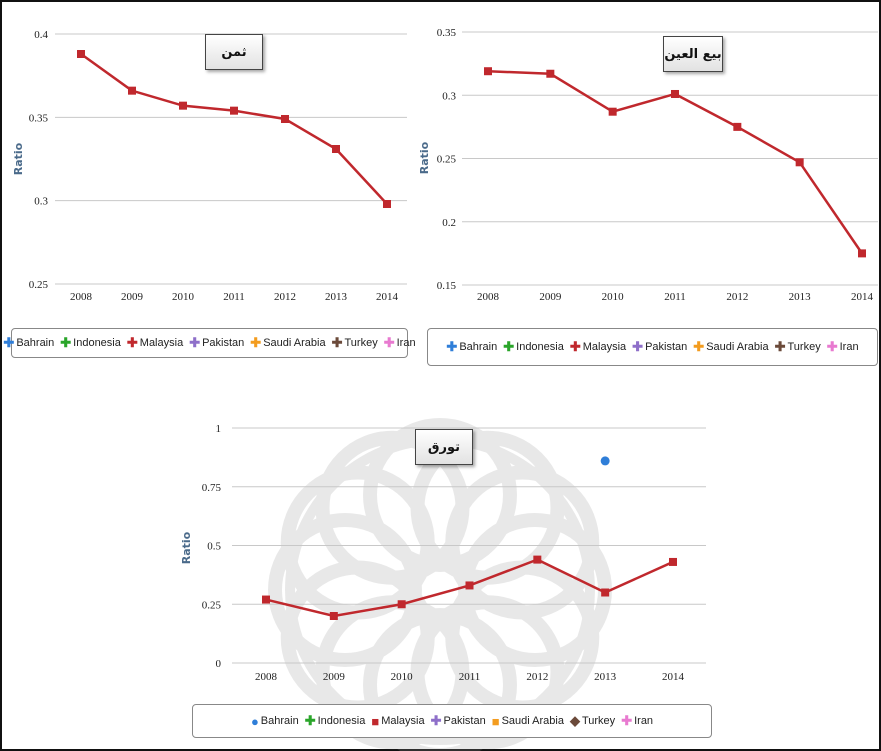 This screenshot has width=881, height=751. I want to click on legend-item-turkey: ◆ Turkey, so click(592, 721).